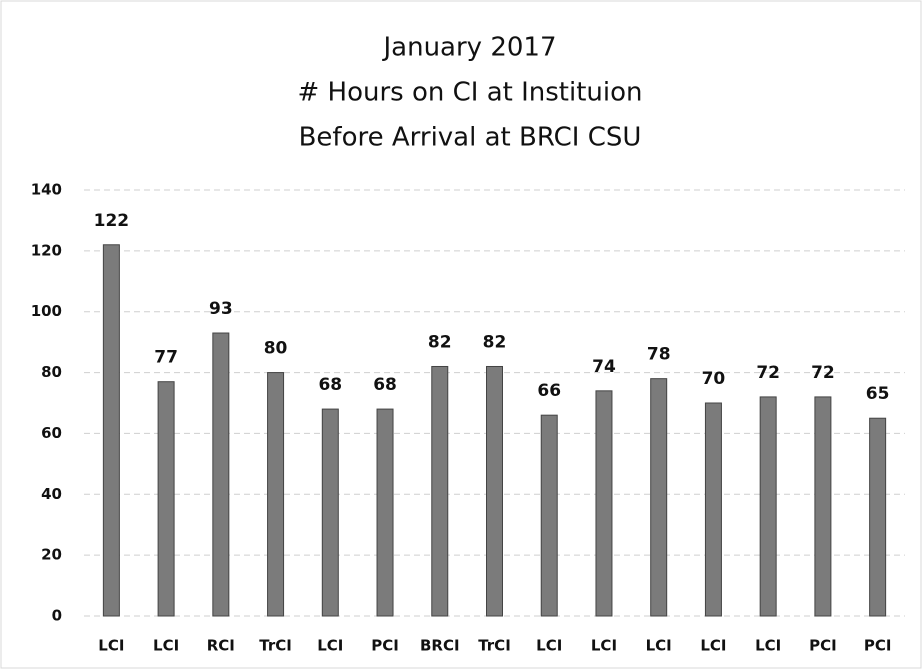 The width and height of the screenshot is (922, 669). Describe the element at coordinates (51, 494) in the screenshot. I see `y-tick-label: 40` at that location.